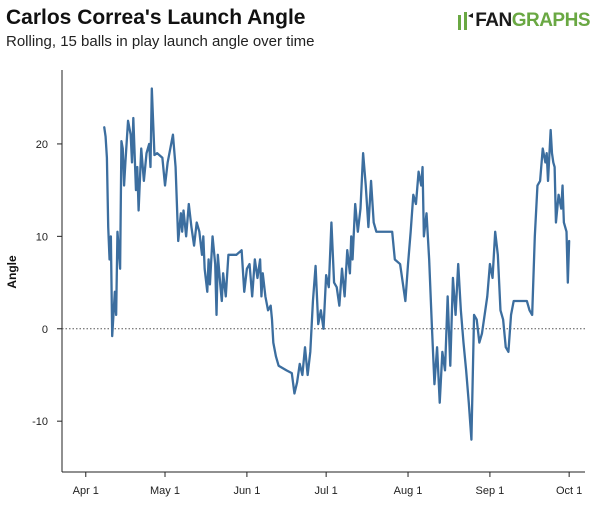  I want to click on x-tick-label: Oct 1, so click(569, 491).